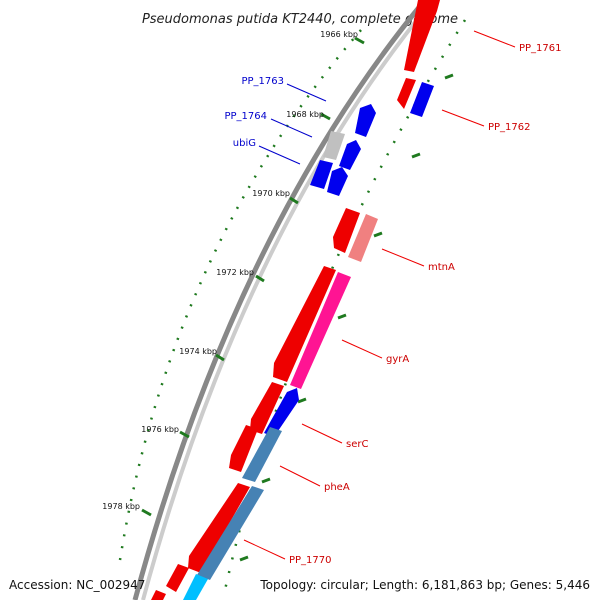 This screenshot has width=600, height=600. I want to click on leader-line-pheA, so click(300, 476).